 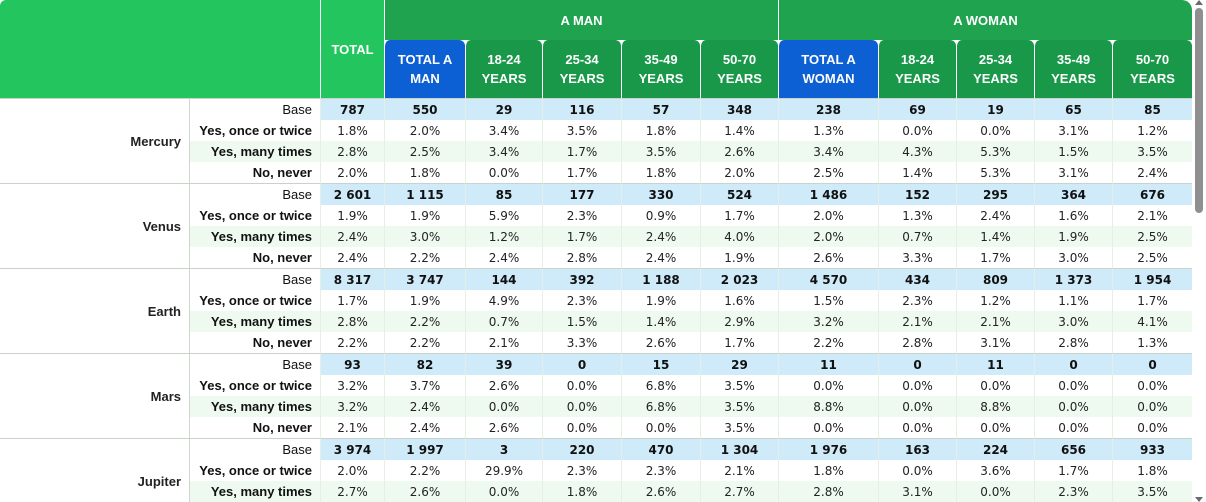 What do you see at coordinates (739, 364) in the screenshot?
I see `table-cell: 29` at bounding box center [739, 364].